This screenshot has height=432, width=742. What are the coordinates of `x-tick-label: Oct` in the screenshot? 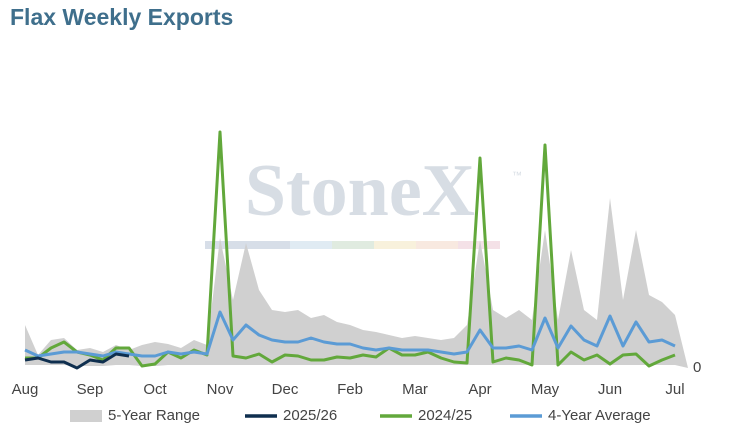 It's located at (155, 389).